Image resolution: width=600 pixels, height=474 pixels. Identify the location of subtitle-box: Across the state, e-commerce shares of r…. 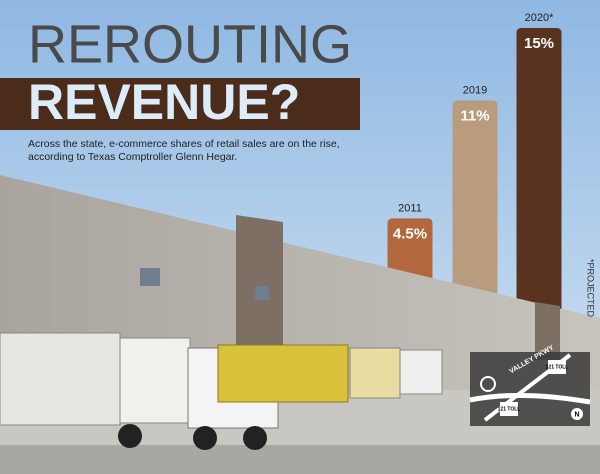
(184, 150).